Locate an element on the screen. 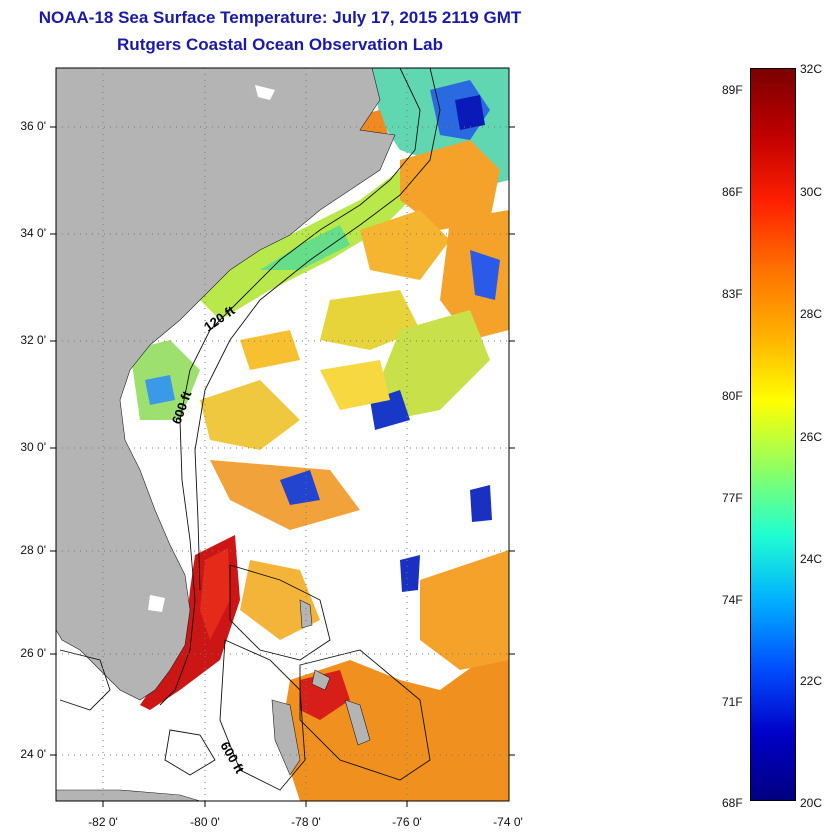 The height and width of the screenshot is (832, 833). colorbar-f-label-71: 71F is located at coordinates (732, 702).